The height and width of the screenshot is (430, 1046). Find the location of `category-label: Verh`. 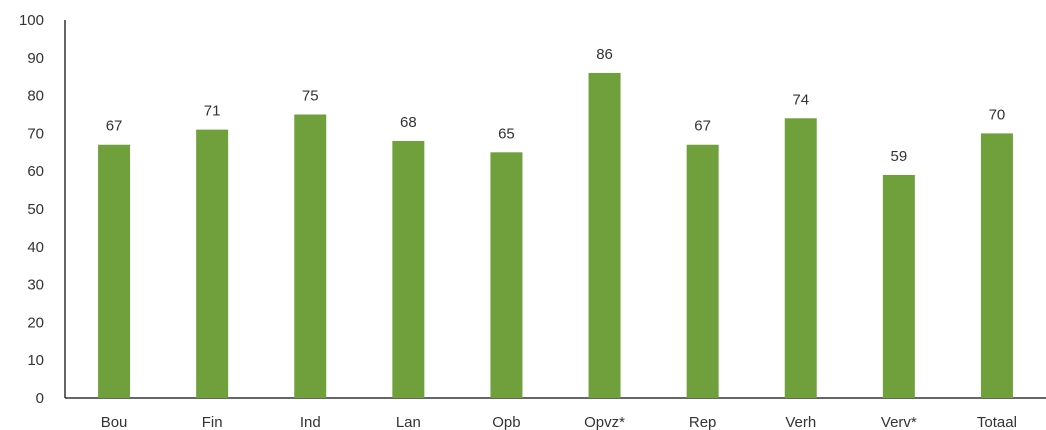

category-label: Verh is located at coordinates (800, 422).